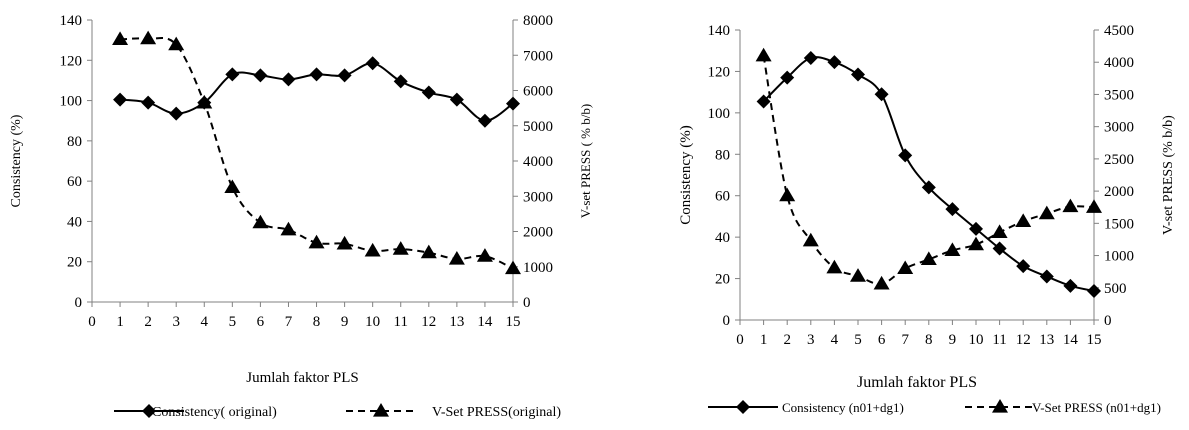 The width and height of the screenshot is (1189, 430). I want to click on legend-label: Consistency (n01+dg1), so click(843, 407).